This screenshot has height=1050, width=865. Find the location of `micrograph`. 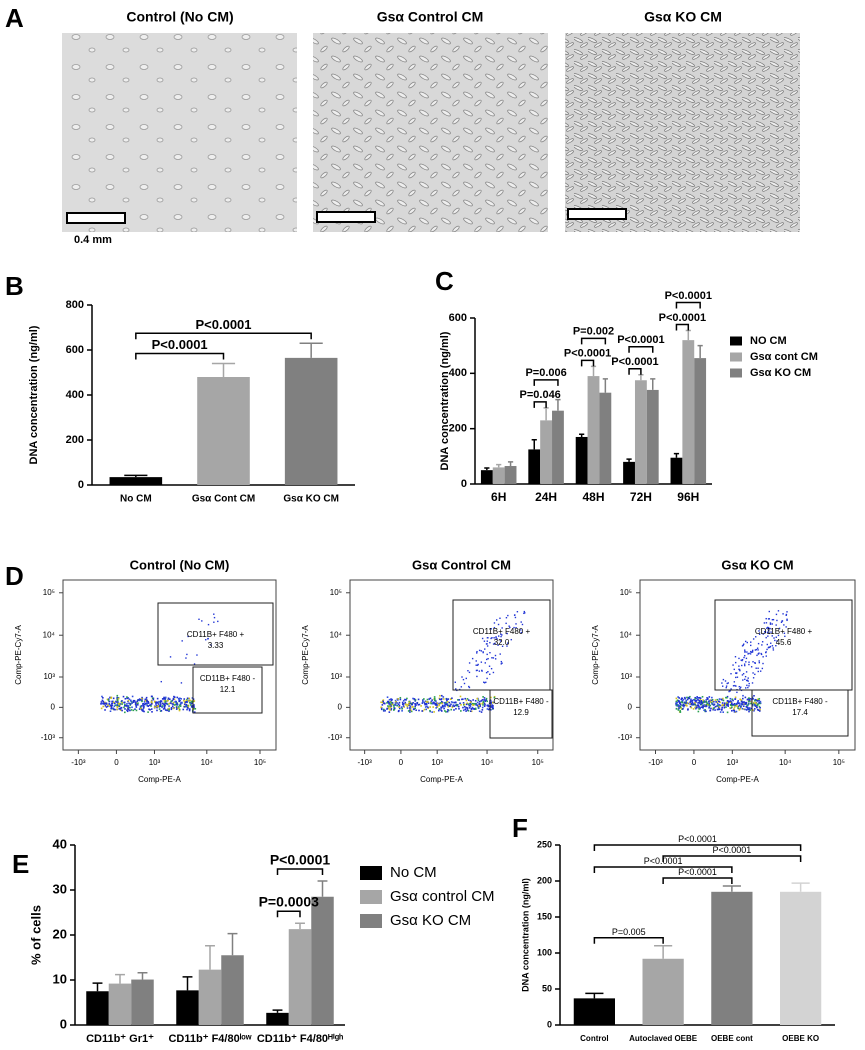

micrograph is located at coordinates (430, 132).